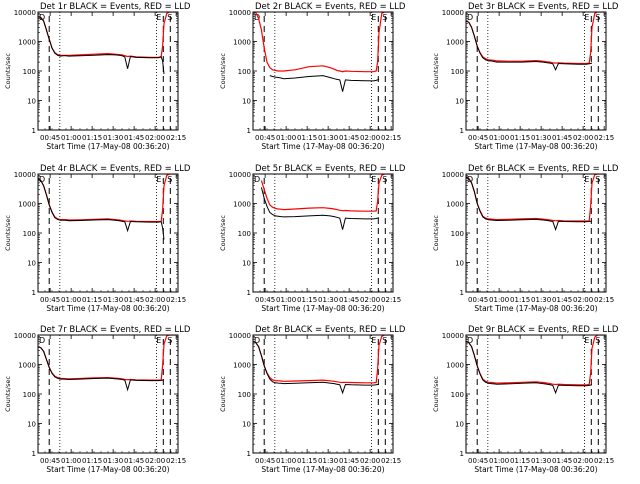 This screenshot has width=640, height=484. Describe the element at coordinates (115, 7) in the screenshot. I see `panel-title: Det 1r BLACK = Events, RED = LLD` at that location.